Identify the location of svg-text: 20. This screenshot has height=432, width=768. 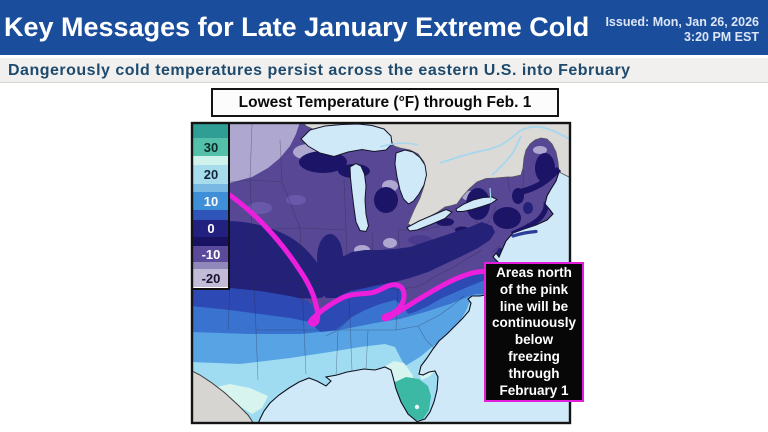
(211, 174).